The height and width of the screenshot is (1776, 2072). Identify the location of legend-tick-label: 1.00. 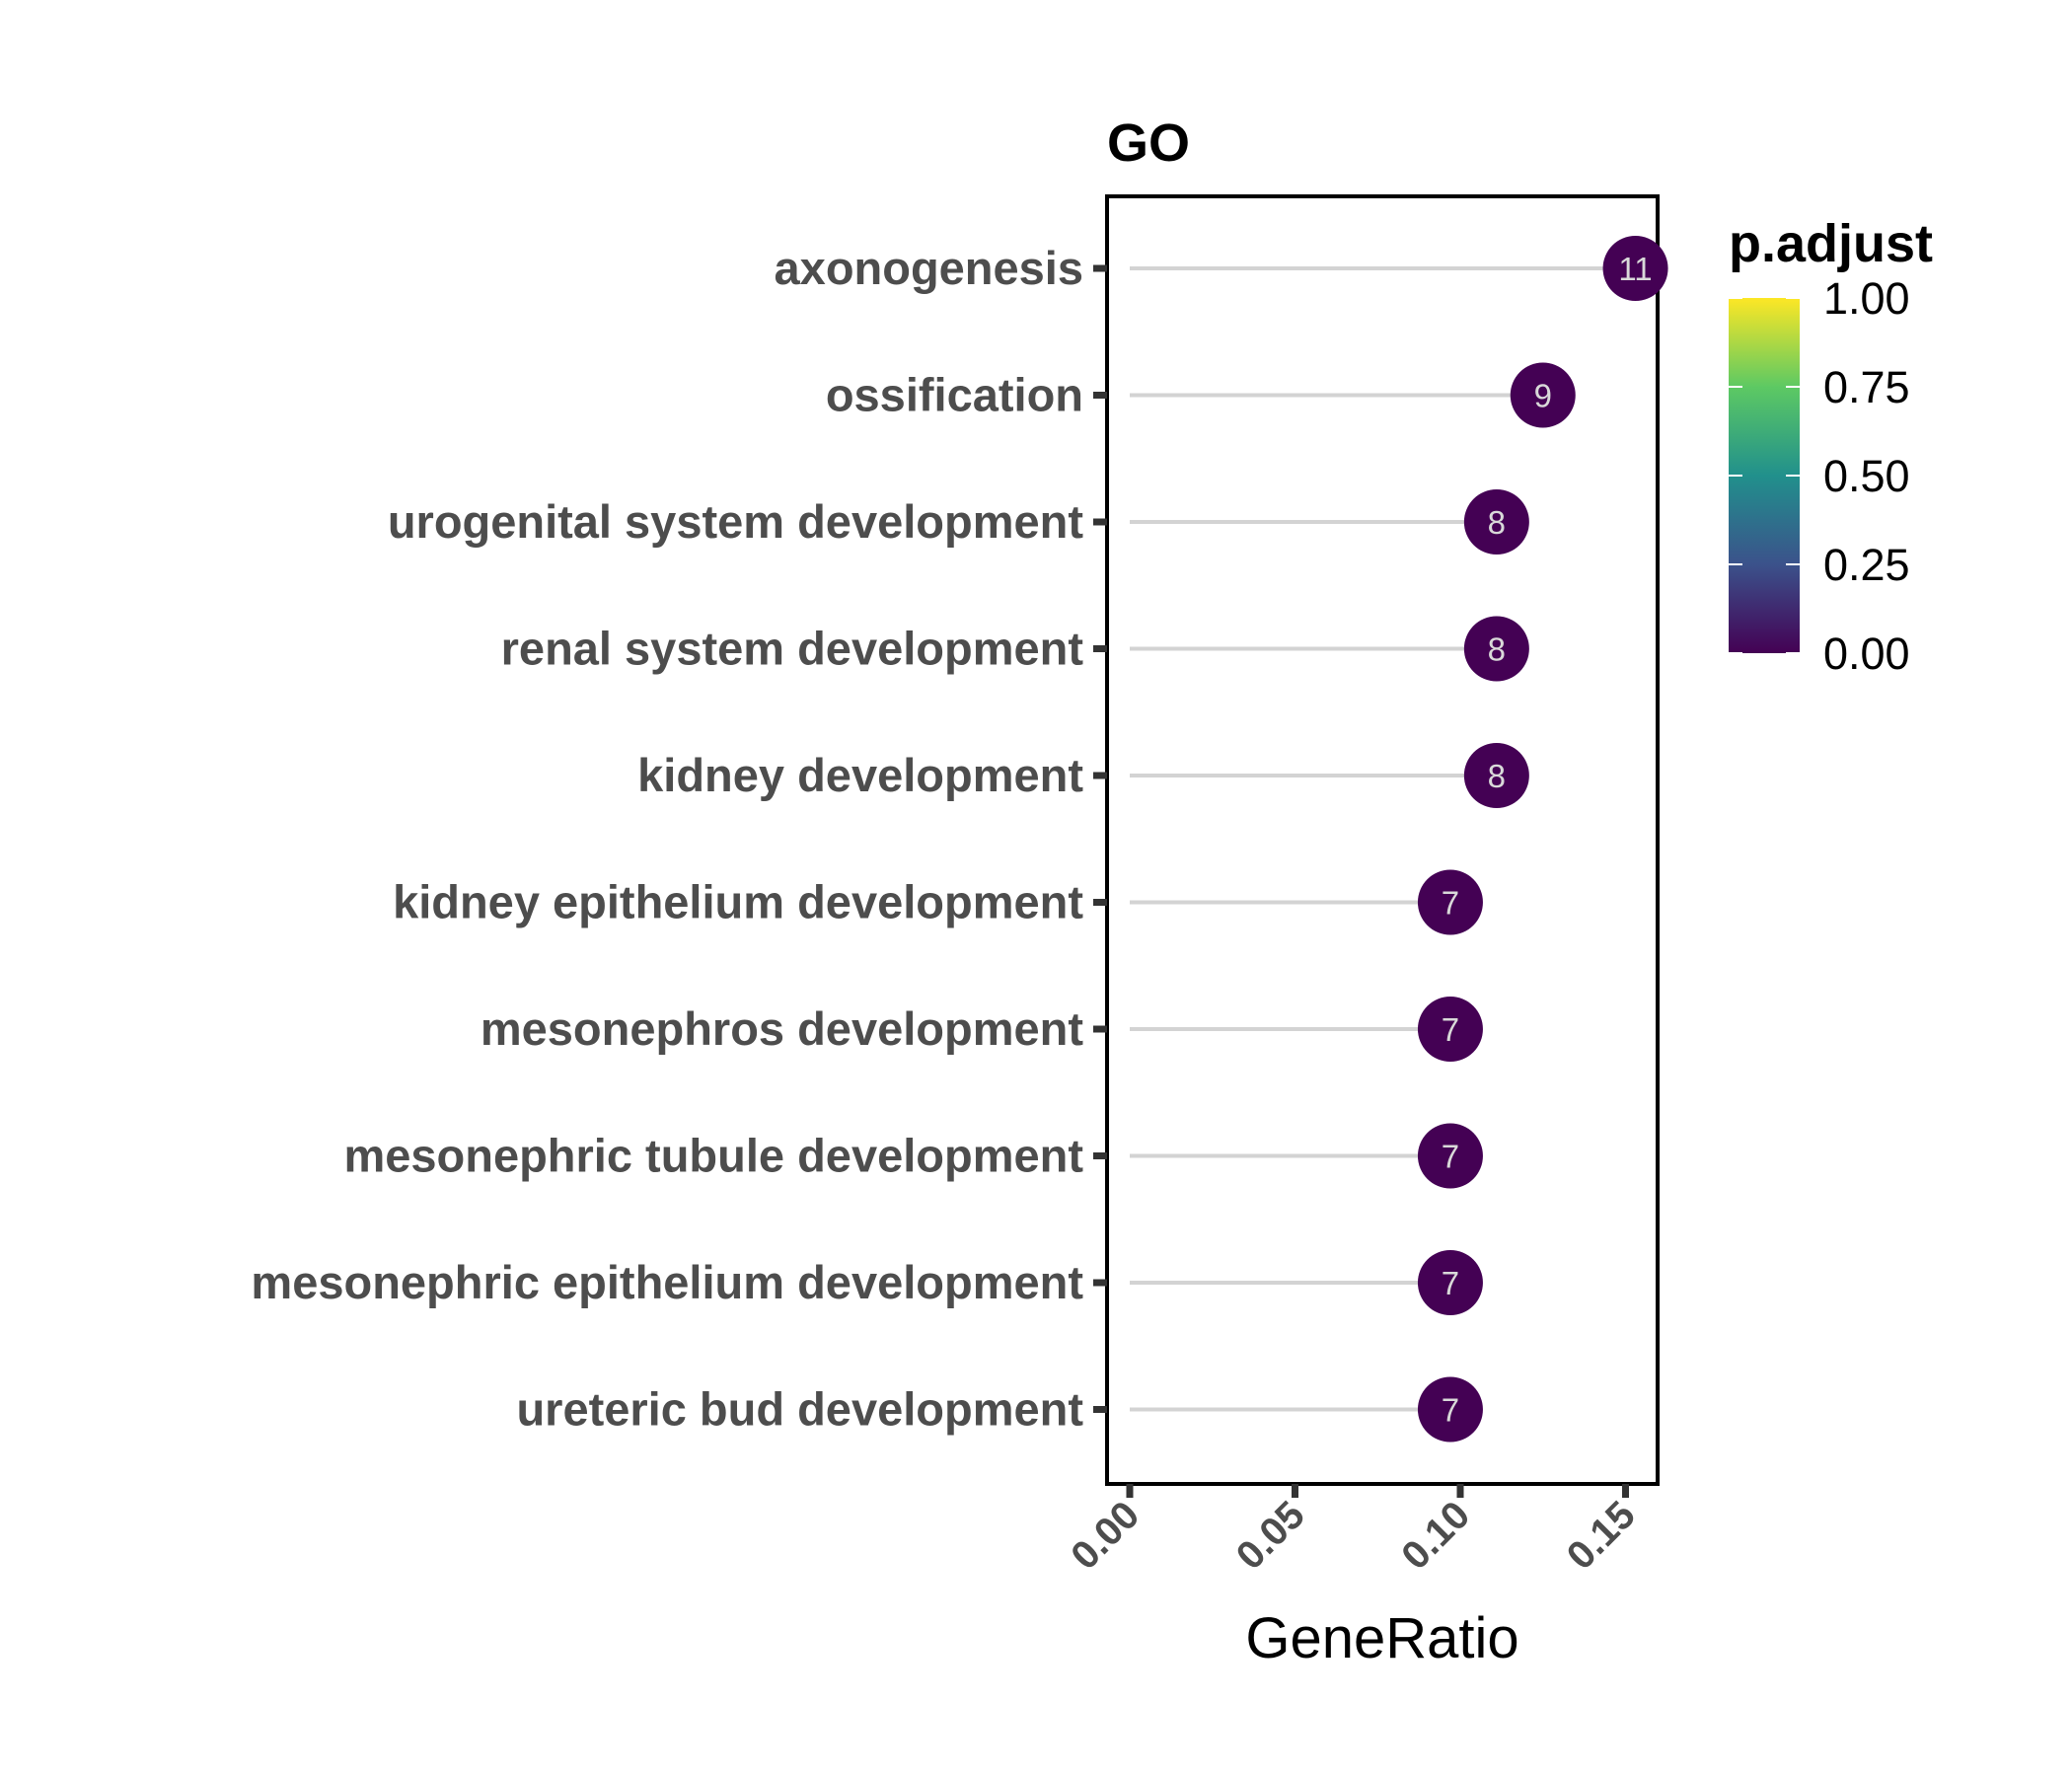
(1867, 298).